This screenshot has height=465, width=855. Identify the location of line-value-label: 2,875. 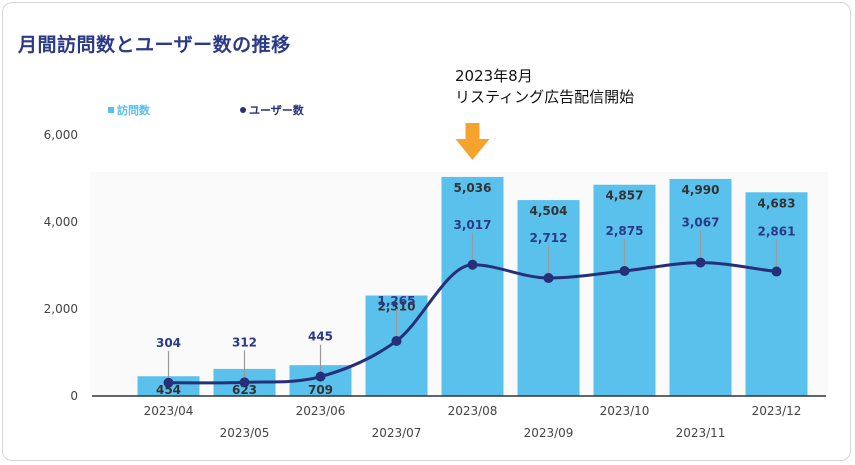
(625, 231).